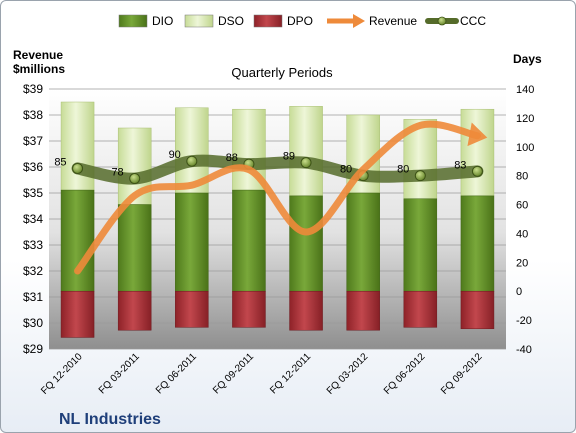 This screenshot has width=576, height=433. Describe the element at coordinates (176, 373) in the screenshot. I see `x-tick-label: FQ 06-2011` at that location.